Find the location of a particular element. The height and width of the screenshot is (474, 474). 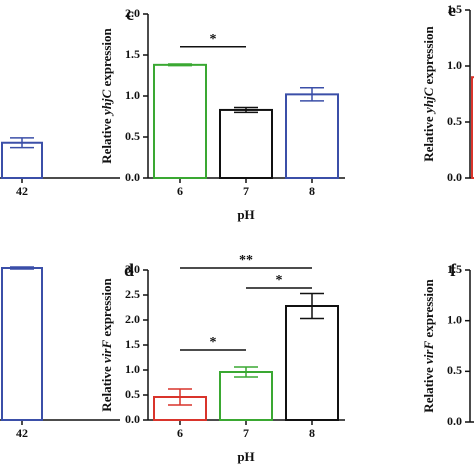

panel-letter: e is located at coordinates (452, 10).